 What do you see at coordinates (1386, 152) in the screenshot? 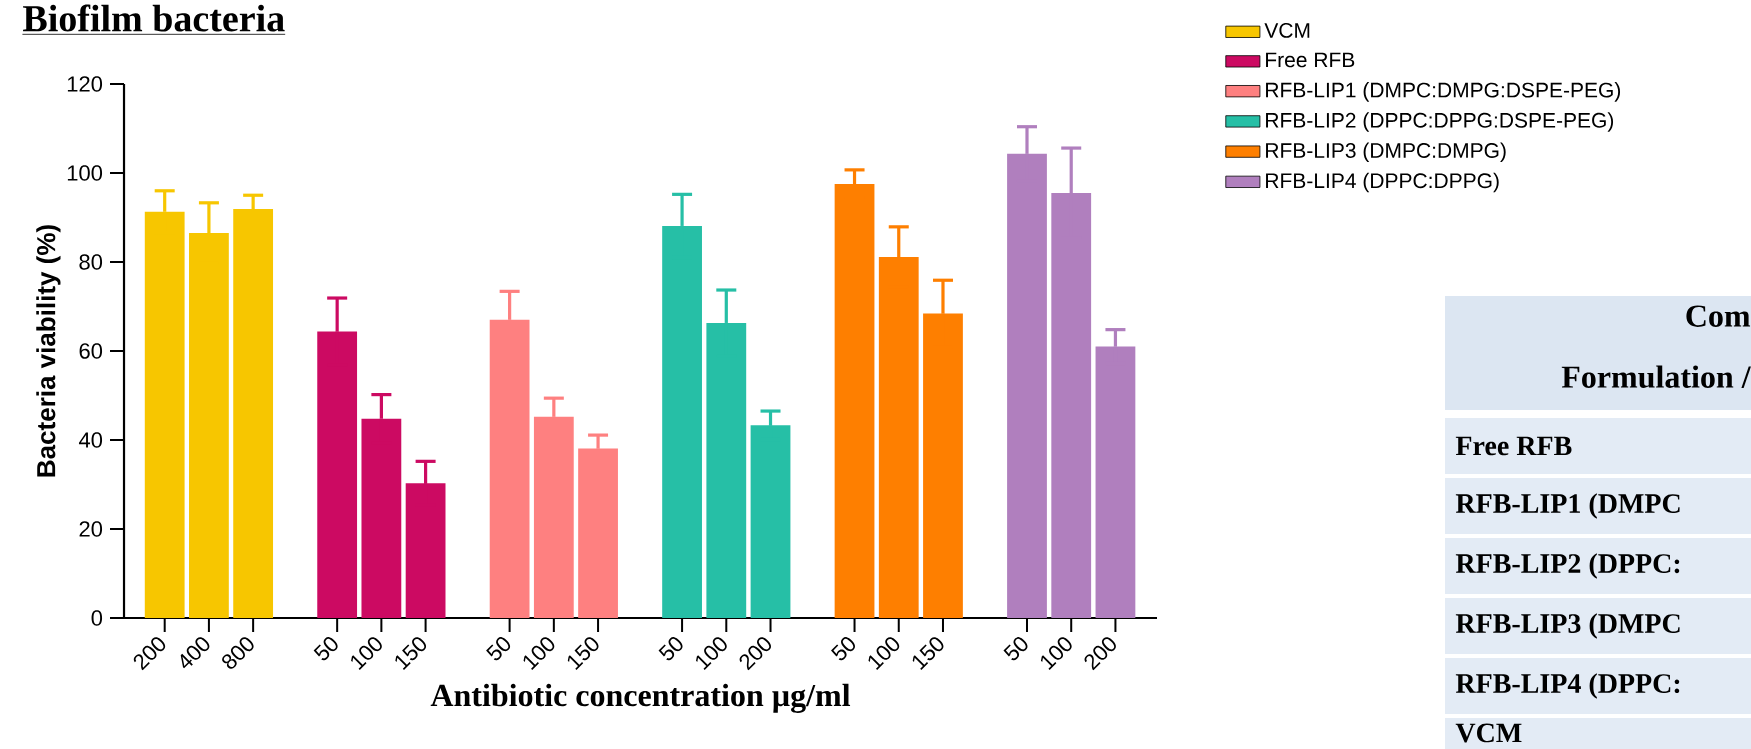
I see `legend-label: RFB-LIP3 (DMPC:DMPG)` at bounding box center [1386, 152].